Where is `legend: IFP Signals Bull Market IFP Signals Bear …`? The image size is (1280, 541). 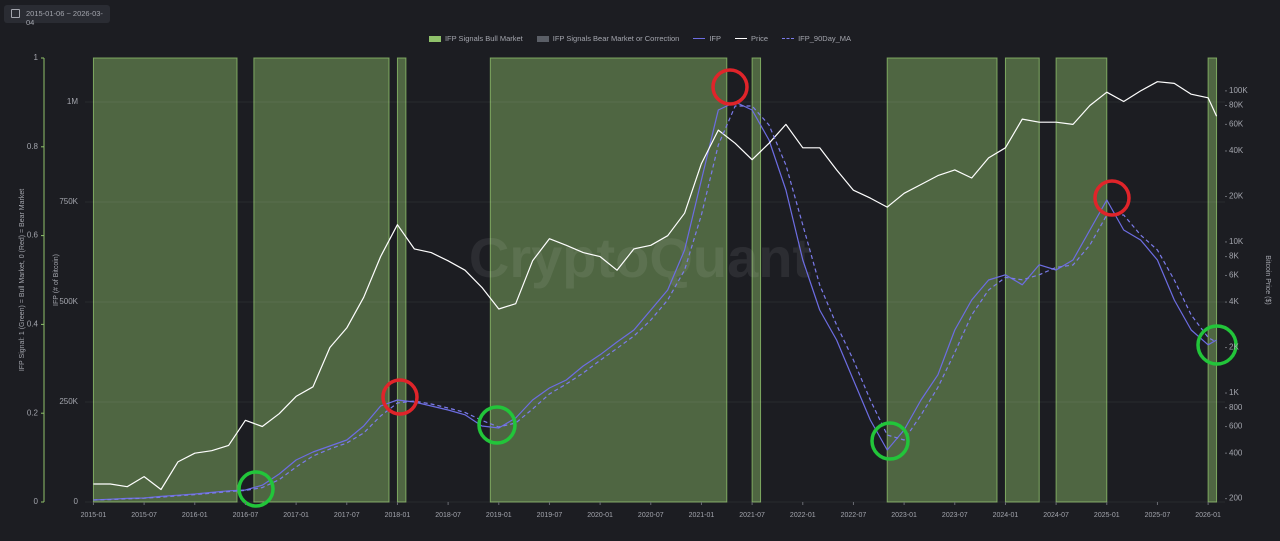
legend: IFP Signals Bull Market IFP Signals Bear … is located at coordinates (640, 38).